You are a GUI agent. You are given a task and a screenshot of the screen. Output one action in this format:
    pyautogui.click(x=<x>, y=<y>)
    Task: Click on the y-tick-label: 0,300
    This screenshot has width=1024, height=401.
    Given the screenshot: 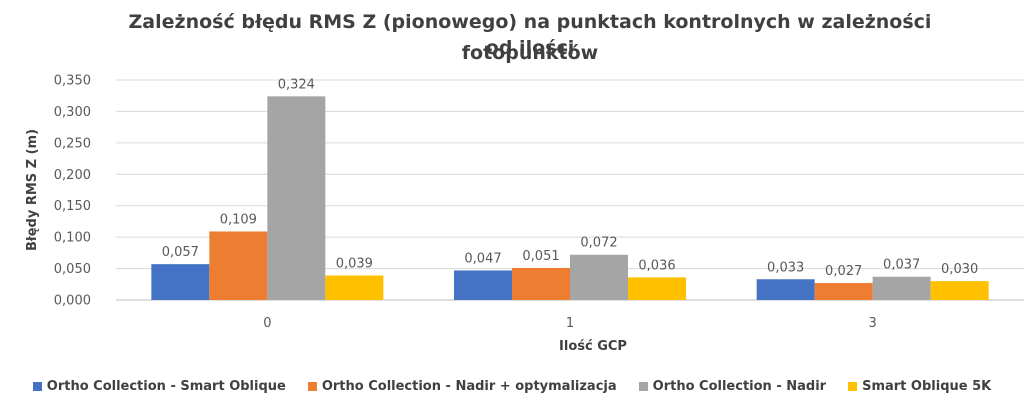 What is the action you would take?
    pyautogui.click(x=72, y=112)
    